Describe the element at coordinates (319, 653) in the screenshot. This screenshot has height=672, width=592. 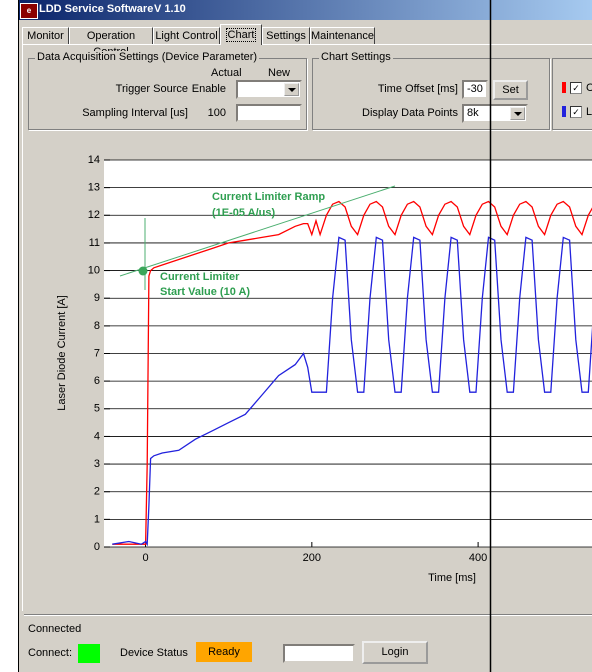
I see `password-input` at that location.